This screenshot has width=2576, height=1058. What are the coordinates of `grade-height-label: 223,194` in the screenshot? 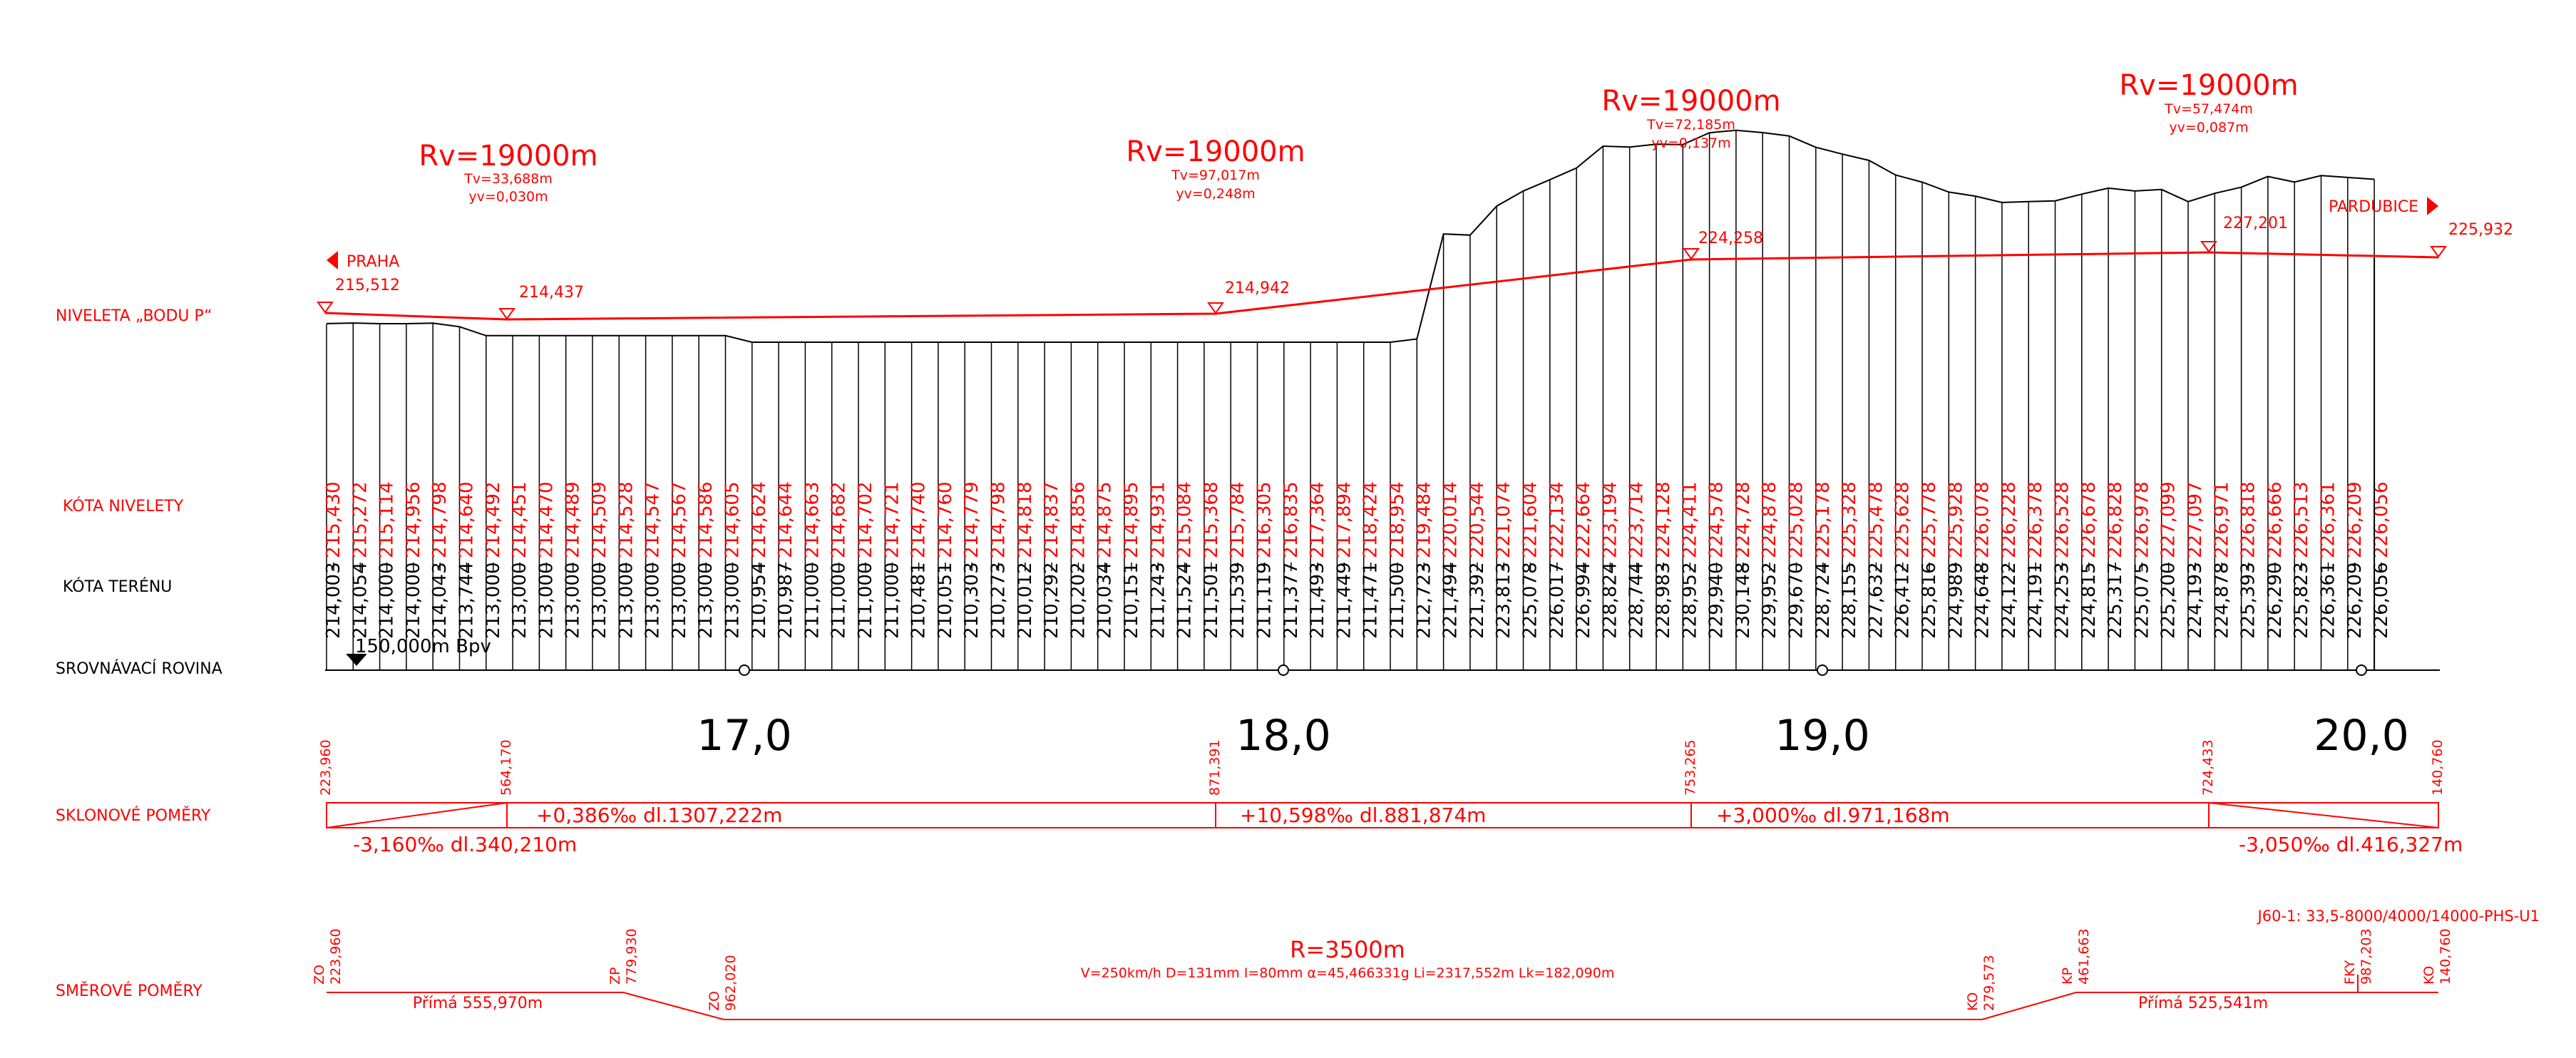 It's located at (1610, 520).